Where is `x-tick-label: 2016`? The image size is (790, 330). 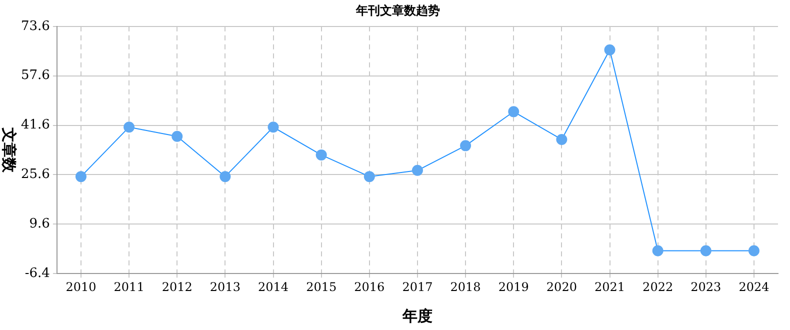 x-tick-label: 2016 is located at coordinates (369, 287).